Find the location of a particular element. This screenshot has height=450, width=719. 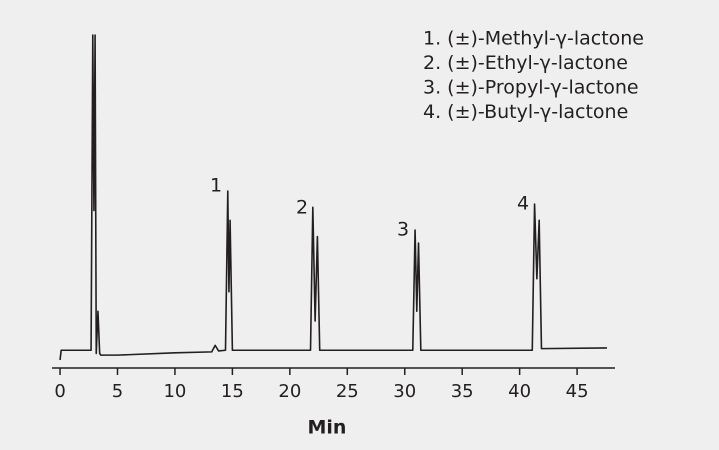

x-tick-label: 40 is located at coordinates (519, 391).